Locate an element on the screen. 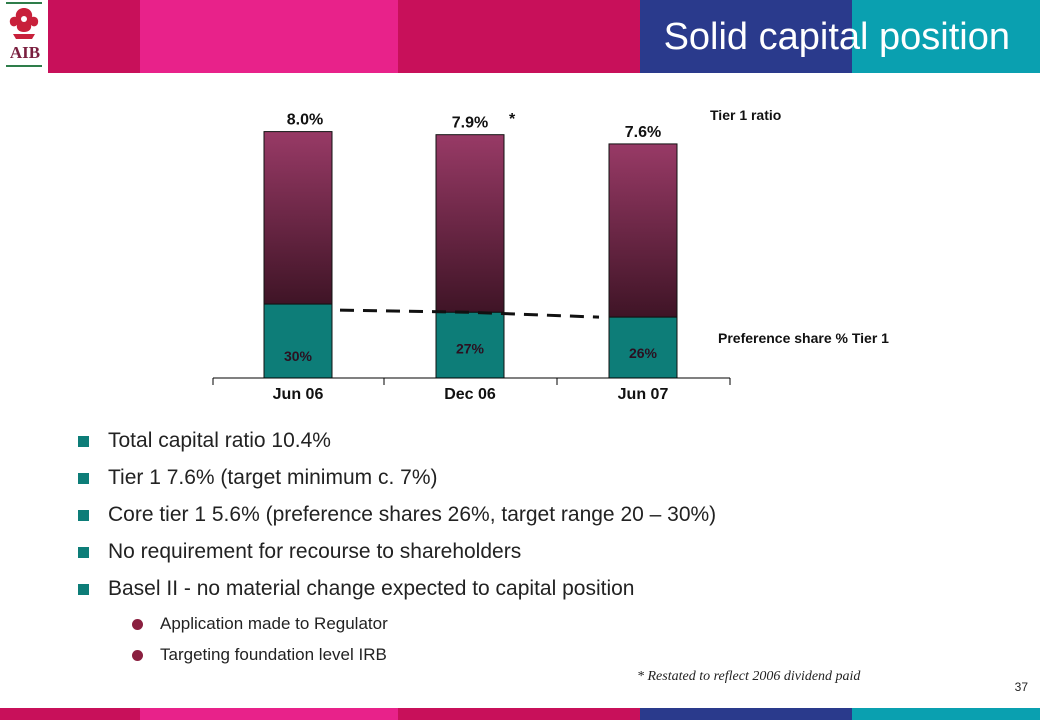 The image size is (1040, 720). preference-value-label: 26% is located at coordinates (643, 353).